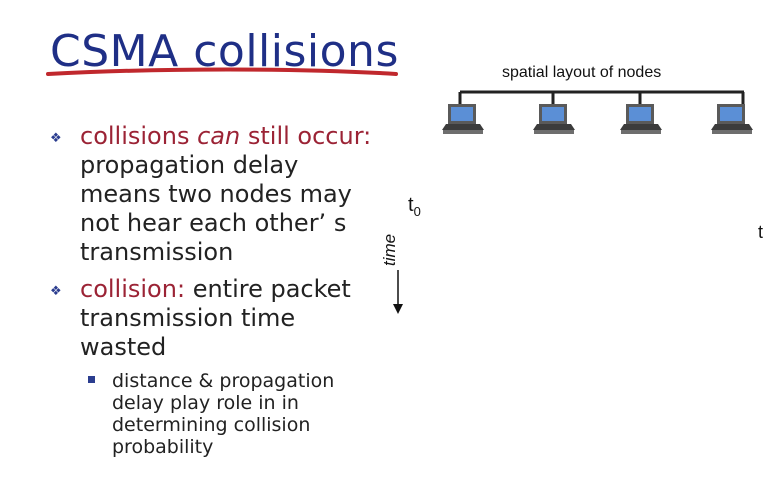 This screenshot has height=493, width=768. Describe the element at coordinates (417, 211) in the screenshot. I see `t0-subscript: 0` at that location.